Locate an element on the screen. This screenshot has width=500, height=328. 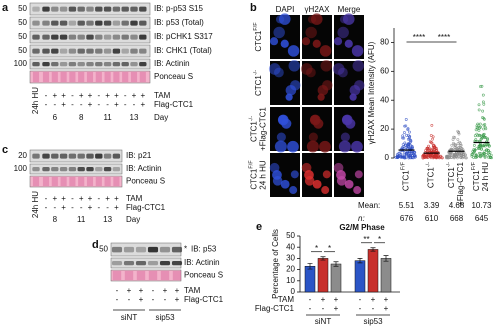
blot-label: Ponceau S is located at coordinates (173, 76).